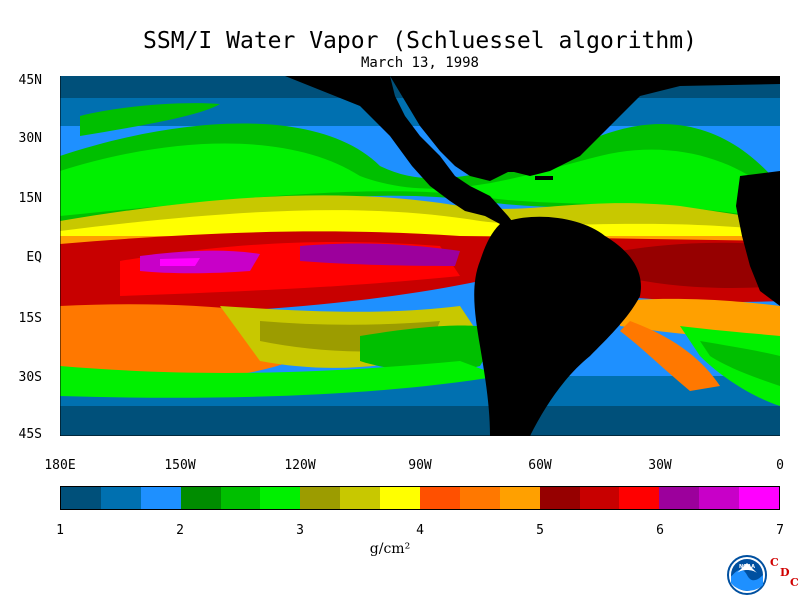  I want to click on lat-label-45n: 45N, so click(30, 80).